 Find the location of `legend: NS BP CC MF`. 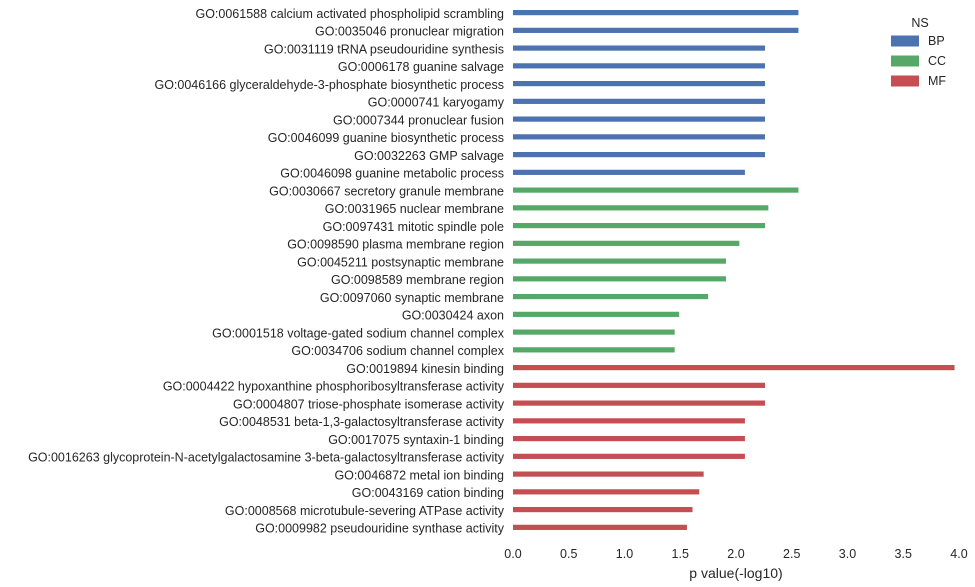

legend: NS BP CC MF is located at coordinates (918, 52).